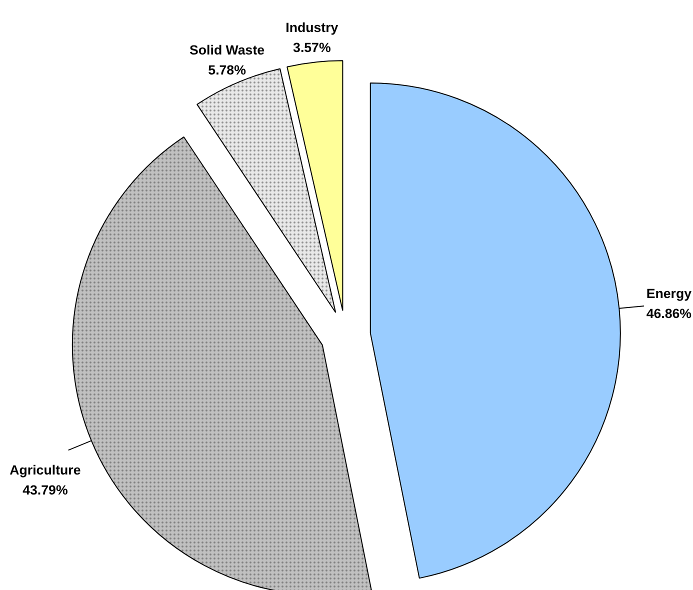 The image size is (693, 590). Describe the element at coordinates (227, 70) in the screenshot. I see `data-label: 5.78%` at that location.